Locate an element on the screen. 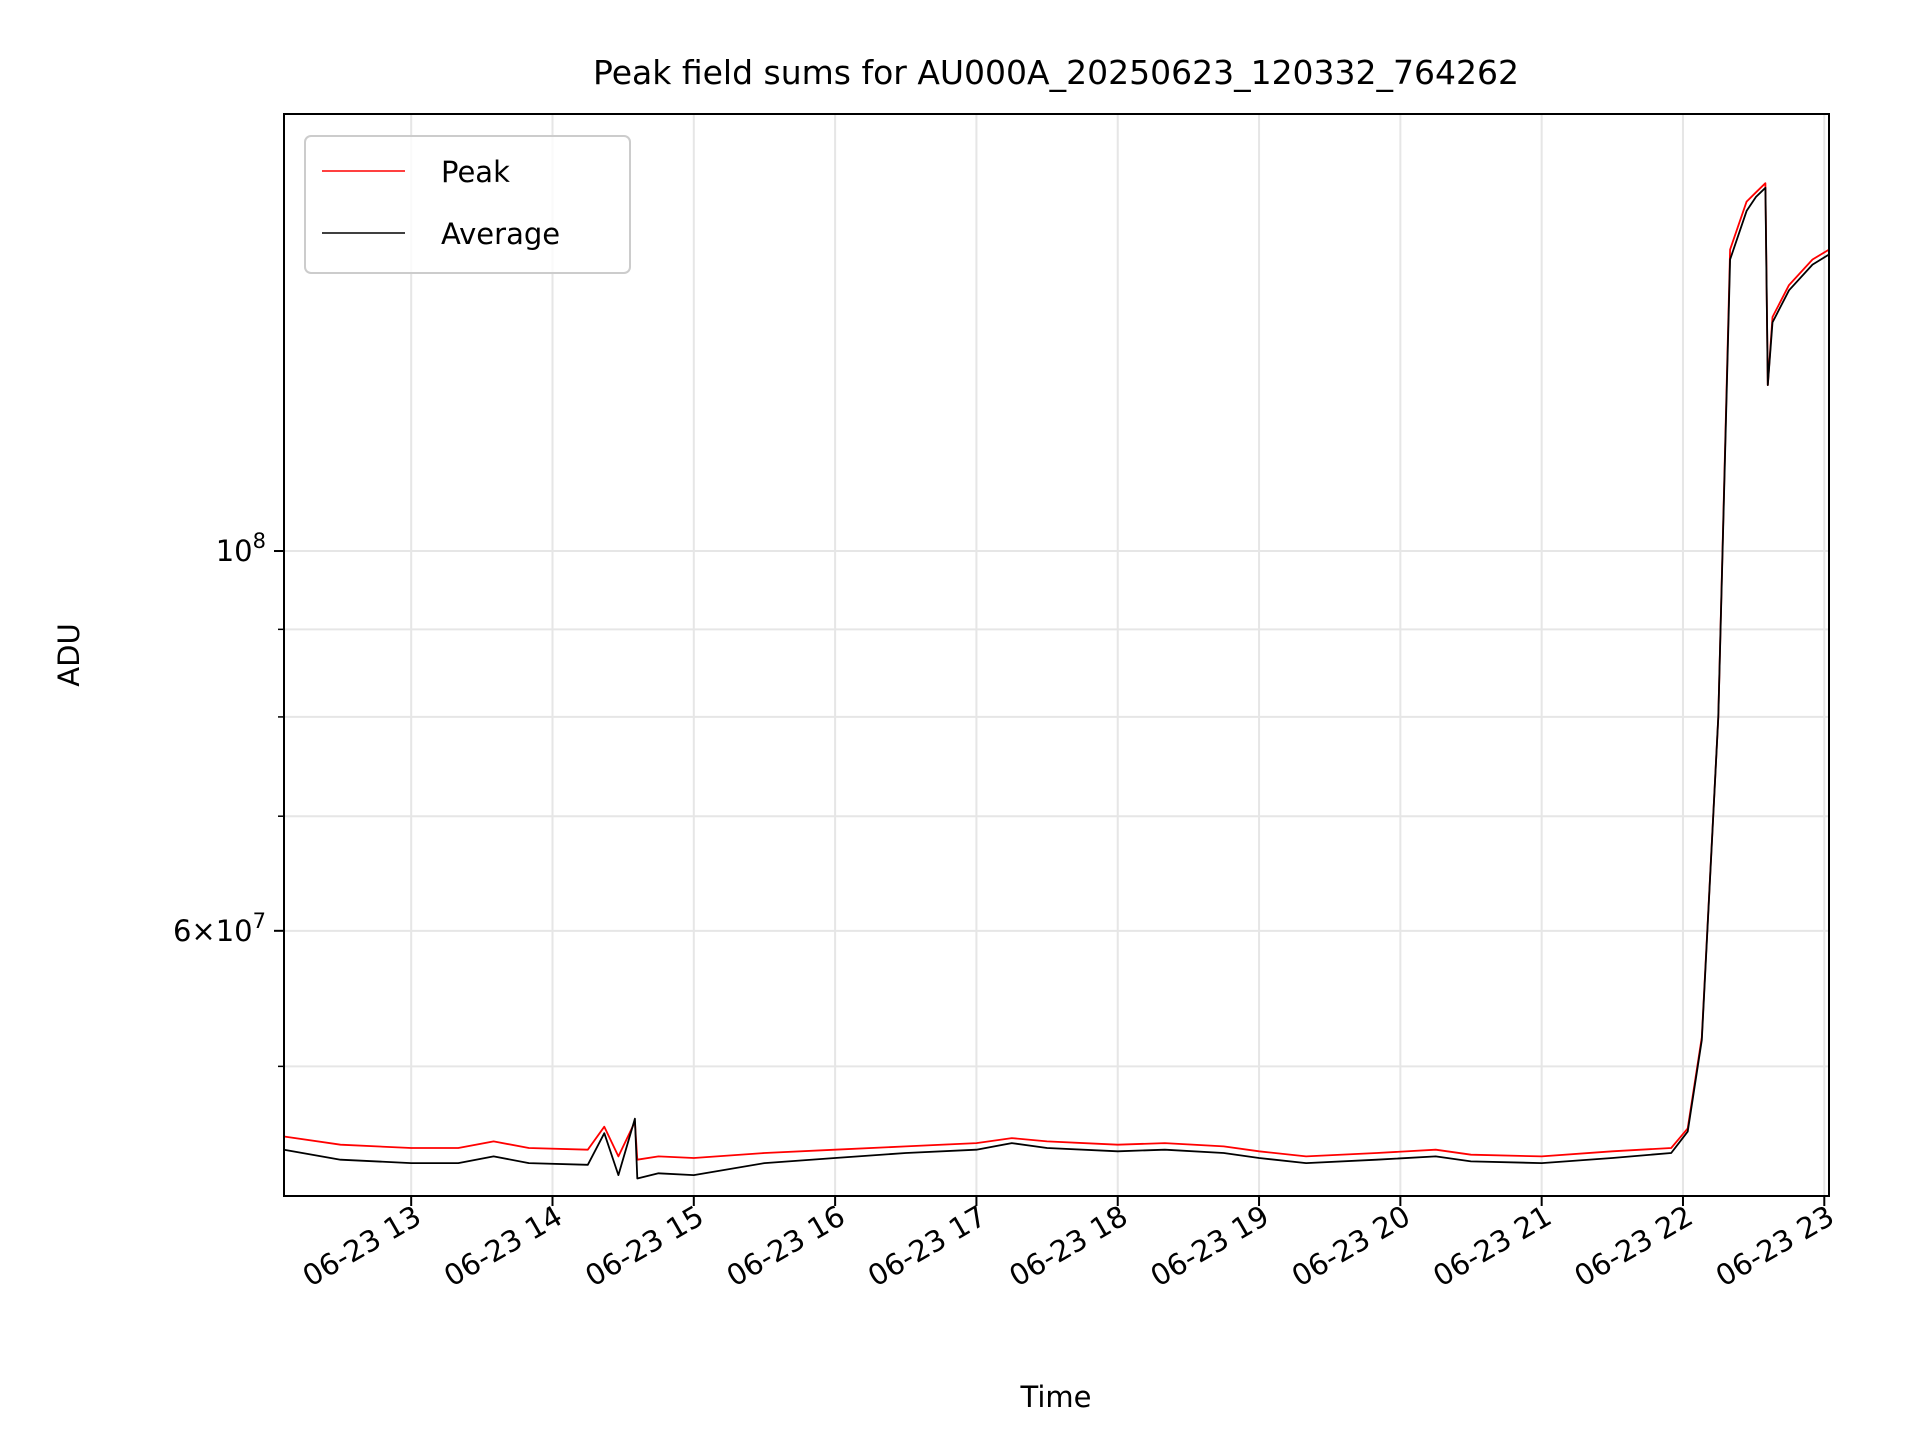 This screenshot has width=1920, height=1444. legend-label-average: Average is located at coordinates (500, 234).